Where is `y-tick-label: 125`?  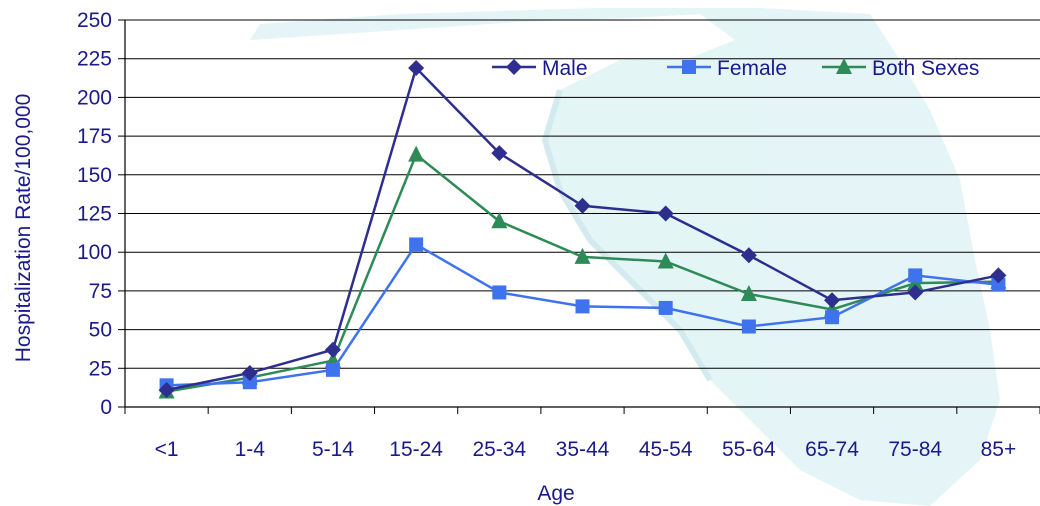 y-tick-label: 125 is located at coordinates (94, 214).